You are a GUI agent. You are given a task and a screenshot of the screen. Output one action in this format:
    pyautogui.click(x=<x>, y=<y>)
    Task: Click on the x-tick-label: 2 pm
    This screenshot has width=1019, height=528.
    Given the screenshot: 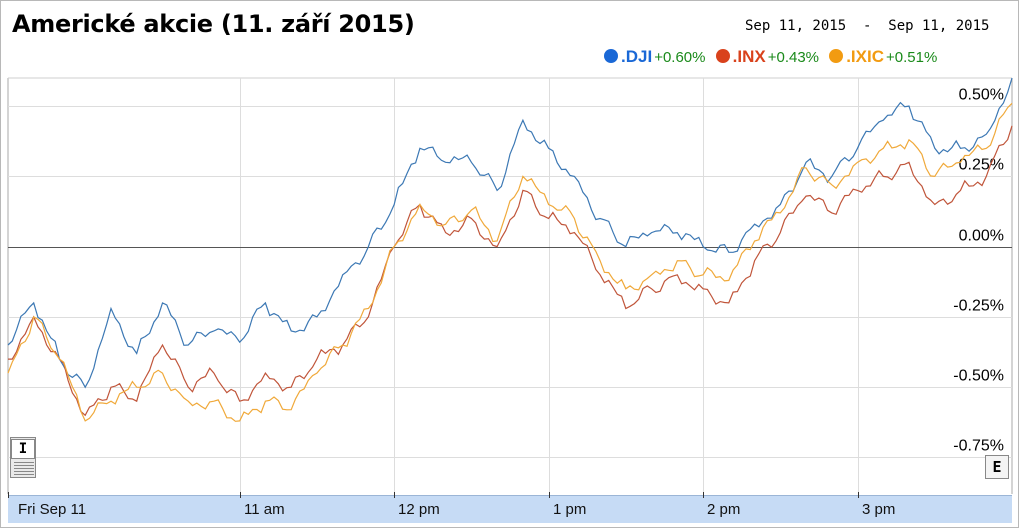 What is the action you would take?
    pyautogui.click(x=724, y=509)
    